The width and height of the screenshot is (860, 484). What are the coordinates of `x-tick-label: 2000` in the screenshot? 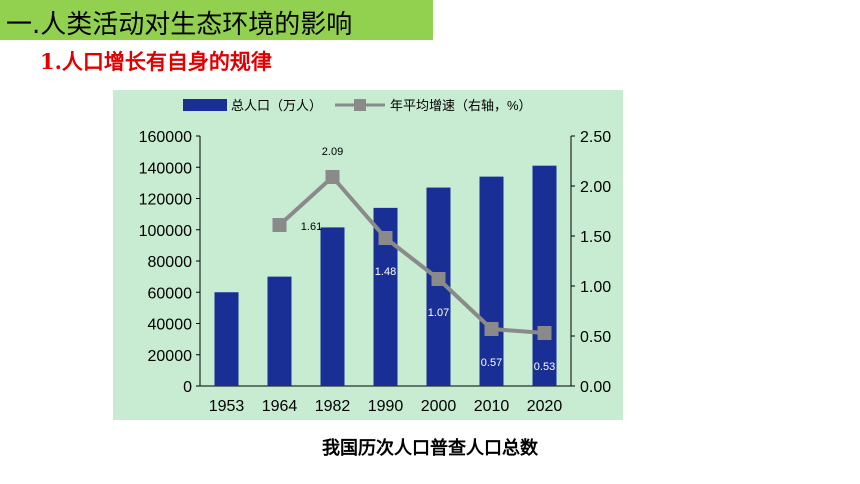 It's located at (439, 406).